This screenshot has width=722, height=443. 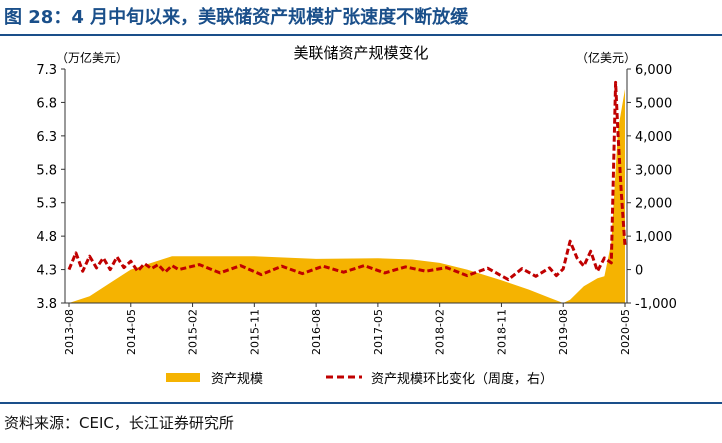 What do you see at coordinates (653, 137) in the screenshot?
I see `right-tick-label: 4,000` at bounding box center [653, 137].